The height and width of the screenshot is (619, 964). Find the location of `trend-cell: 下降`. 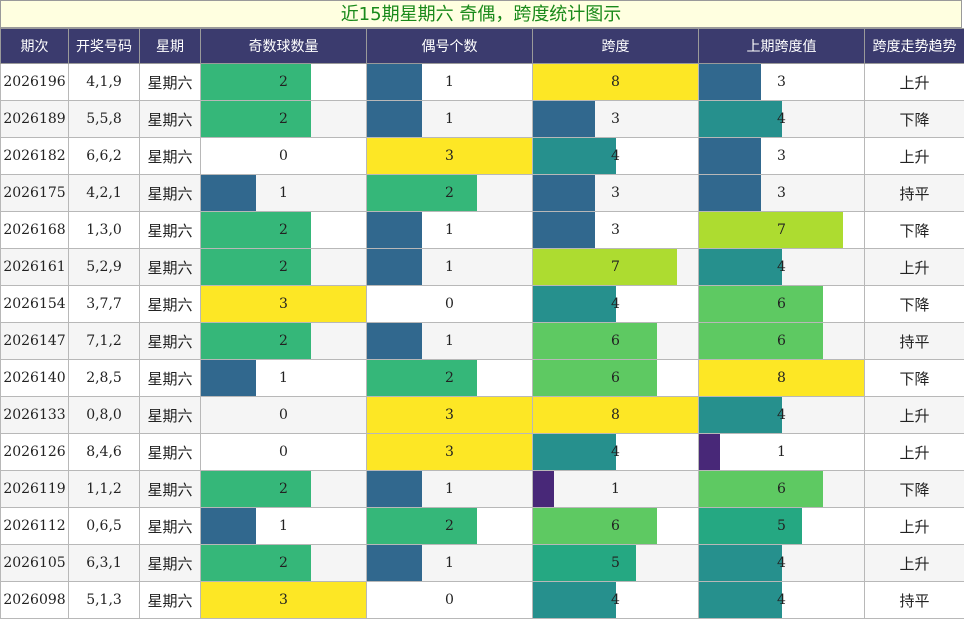

trend-cell: 下降 is located at coordinates (914, 378).